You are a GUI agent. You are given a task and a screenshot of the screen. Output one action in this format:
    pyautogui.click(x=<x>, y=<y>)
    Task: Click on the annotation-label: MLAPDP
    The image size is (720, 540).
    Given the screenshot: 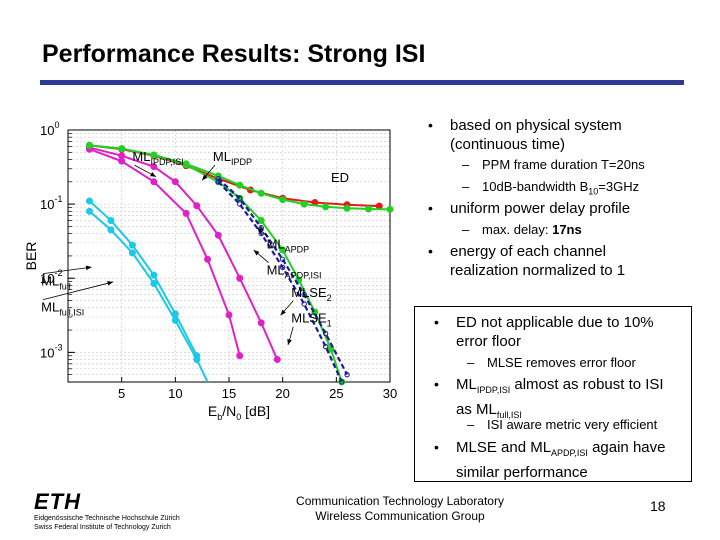 What is the action you would take?
    pyautogui.click(x=288, y=246)
    